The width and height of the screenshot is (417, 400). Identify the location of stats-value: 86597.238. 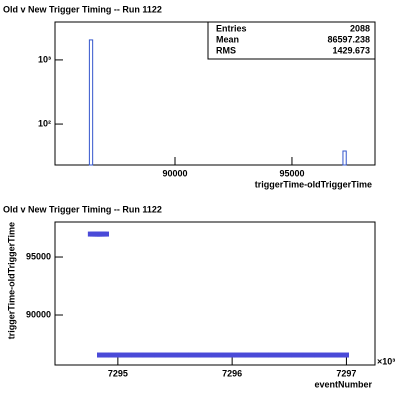
(348, 39).